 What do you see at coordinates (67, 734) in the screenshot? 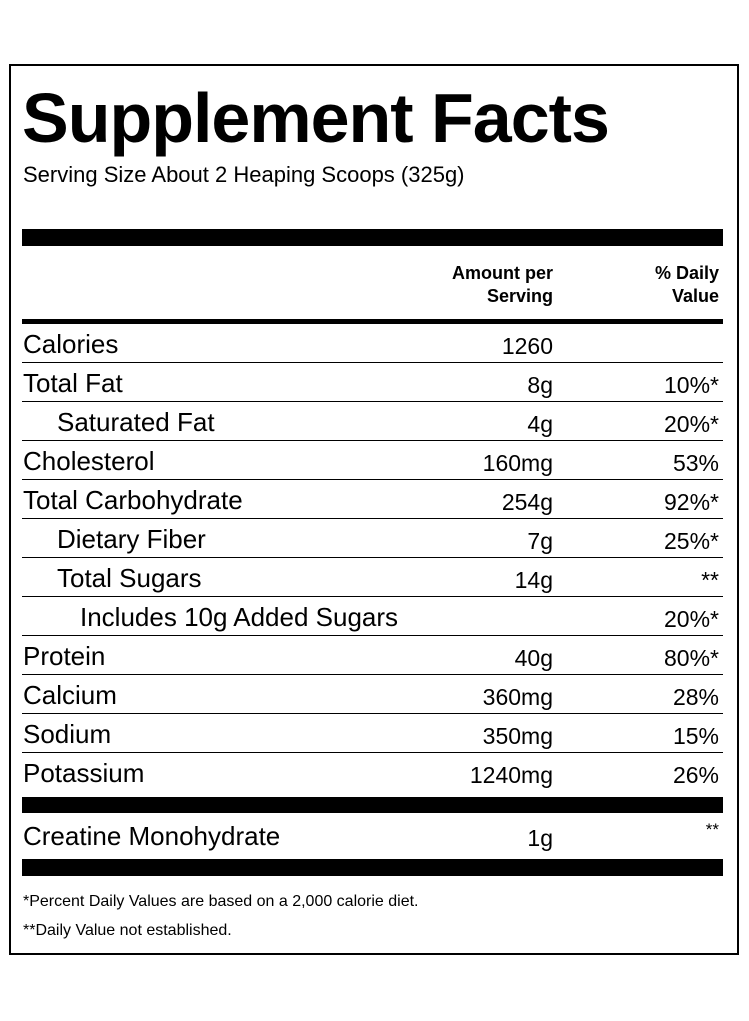
I see `nutrient-name: Sodium` at bounding box center [67, 734].